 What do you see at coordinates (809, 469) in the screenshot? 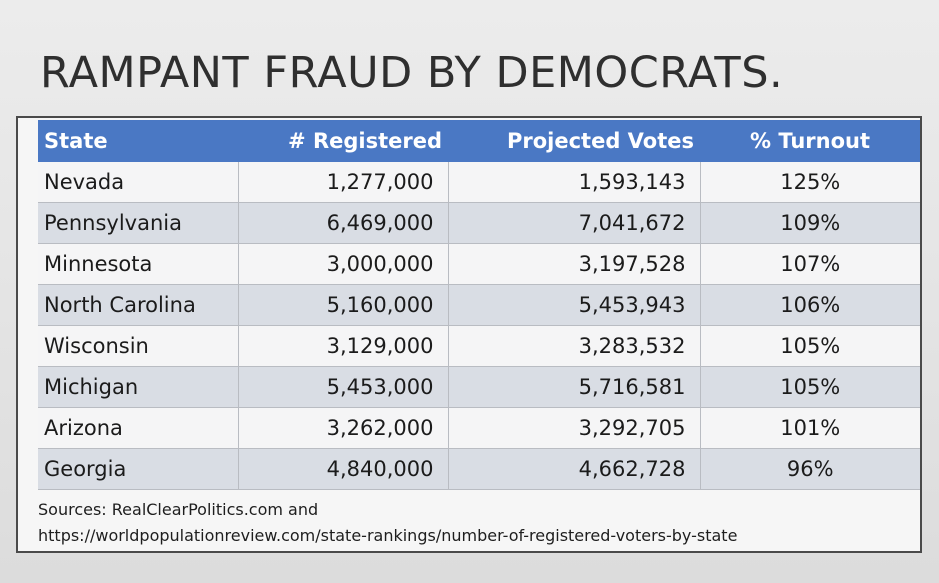
I see `cell-turnout: 96%` at bounding box center [809, 469].